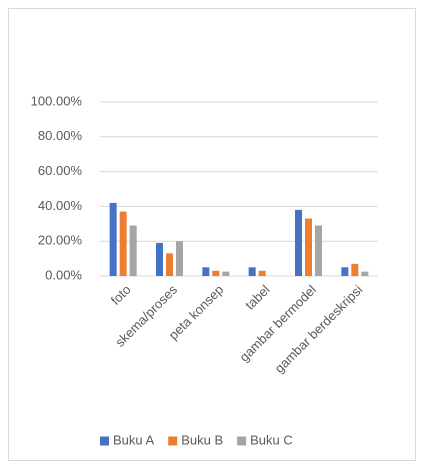 The width and height of the screenshot is (427, 473). Describe the element at coordinates (60, 170) in the screenshot. I see `y-tick-label: 60.00%` at that location.